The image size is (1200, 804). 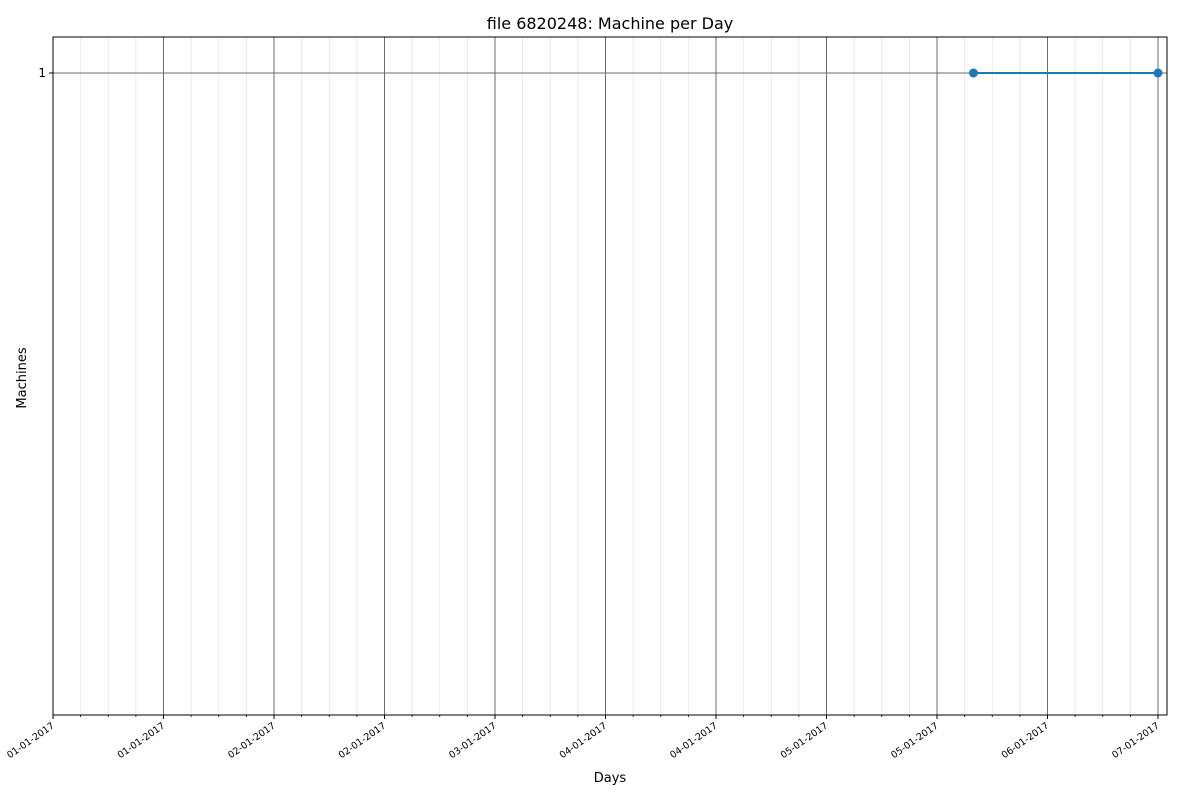 What do you see at coordinates (42, 73) in the screenshot?
I see `y-tick-label: 1` at bounding box center [42, 73].